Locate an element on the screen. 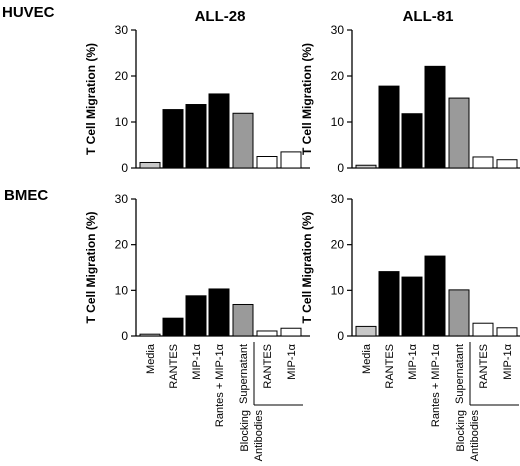  column-title-all-28: ALL-28 is located at coordinates (220, 16).